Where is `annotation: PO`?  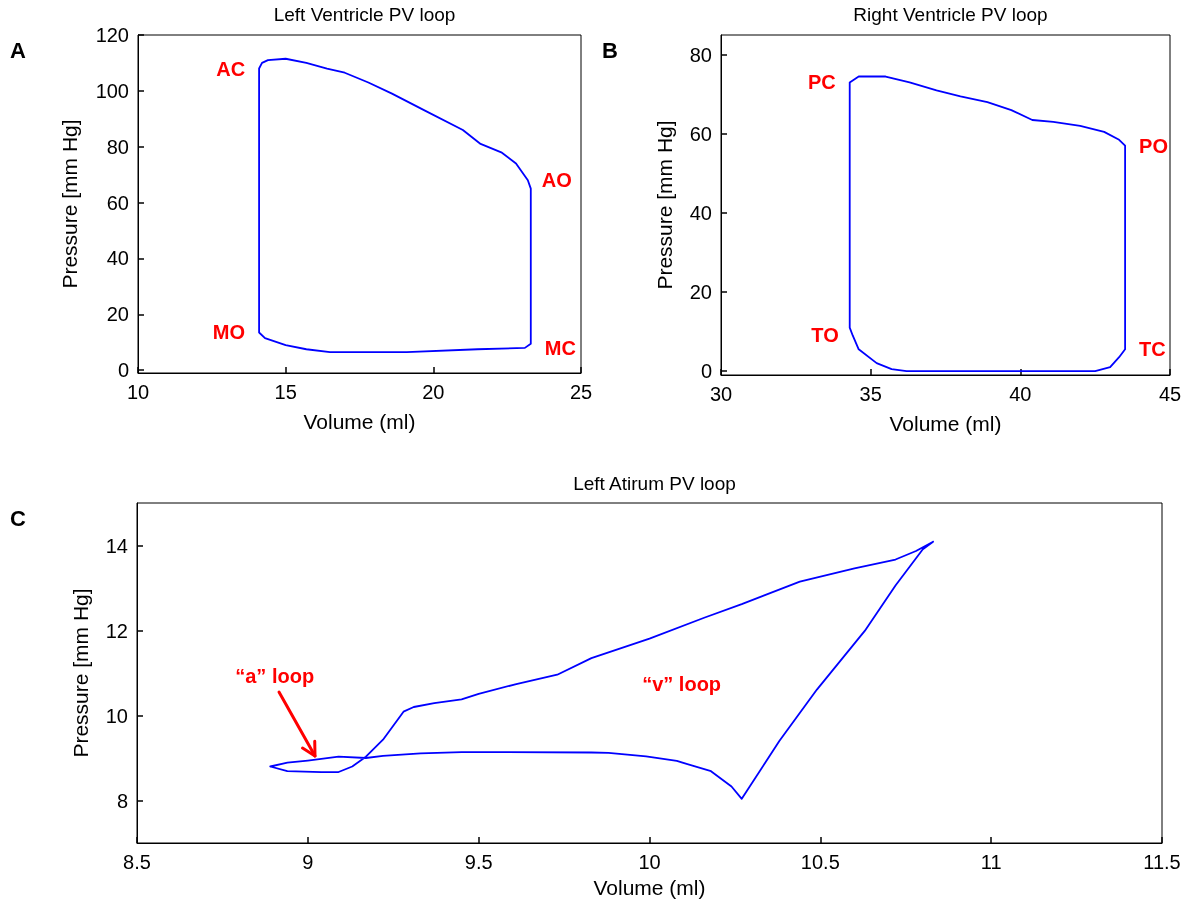
annotation: PO is located at coordinates (1153, 145).